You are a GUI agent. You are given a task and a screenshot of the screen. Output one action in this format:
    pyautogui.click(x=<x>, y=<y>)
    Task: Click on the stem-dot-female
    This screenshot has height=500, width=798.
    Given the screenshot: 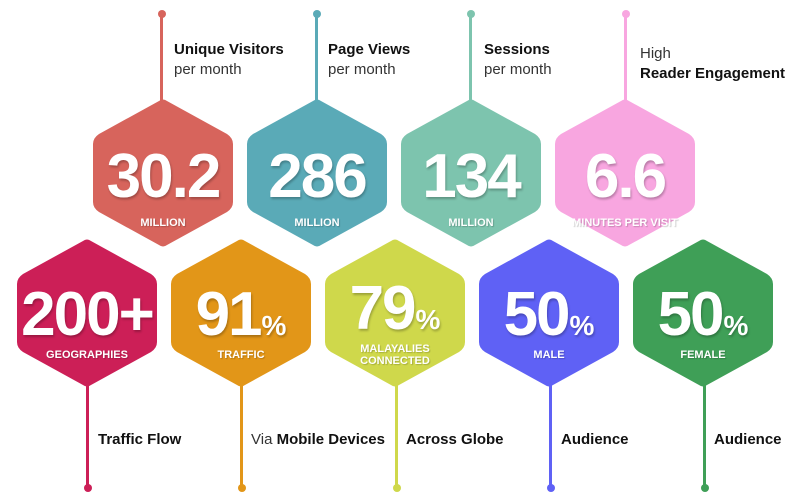 What is the action you would take?
    pyautogui.click(x=705, y=488)
    